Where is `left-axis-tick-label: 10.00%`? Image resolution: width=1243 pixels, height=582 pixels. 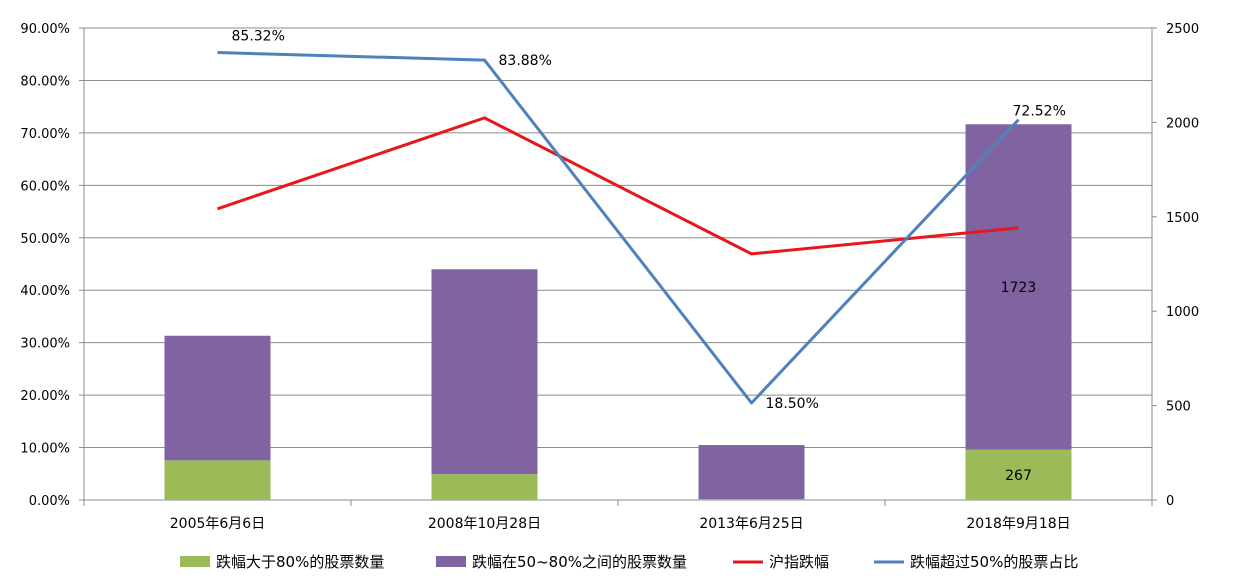
left-axis-tick-label: 10.00% is located at coordinates (45, 449).